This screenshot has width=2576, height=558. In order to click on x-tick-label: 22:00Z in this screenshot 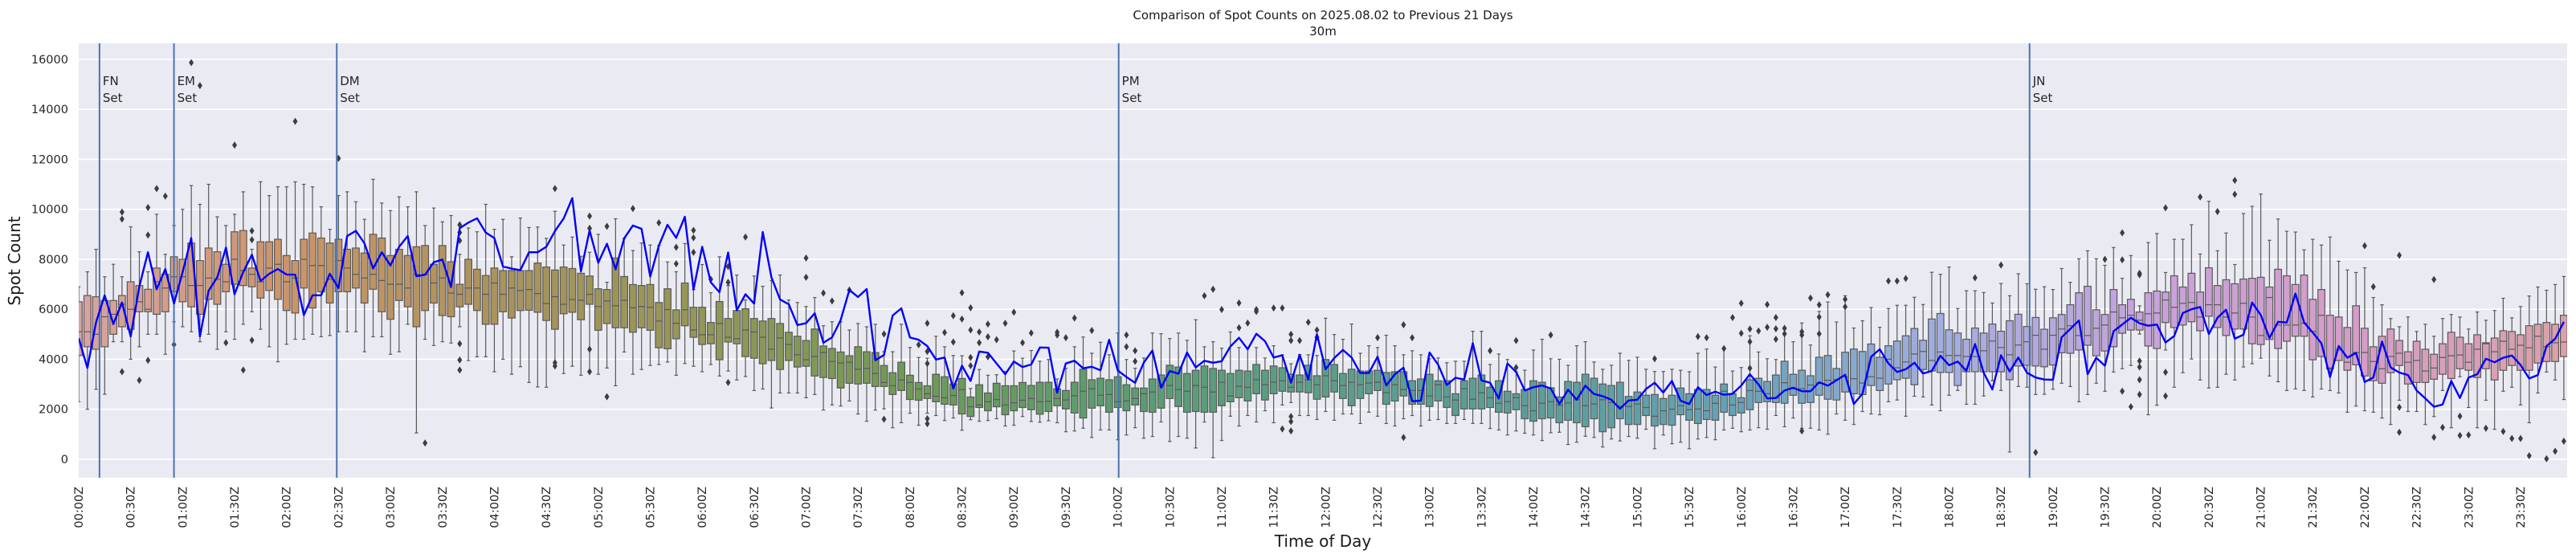, I will do `click(2365, 507)`.